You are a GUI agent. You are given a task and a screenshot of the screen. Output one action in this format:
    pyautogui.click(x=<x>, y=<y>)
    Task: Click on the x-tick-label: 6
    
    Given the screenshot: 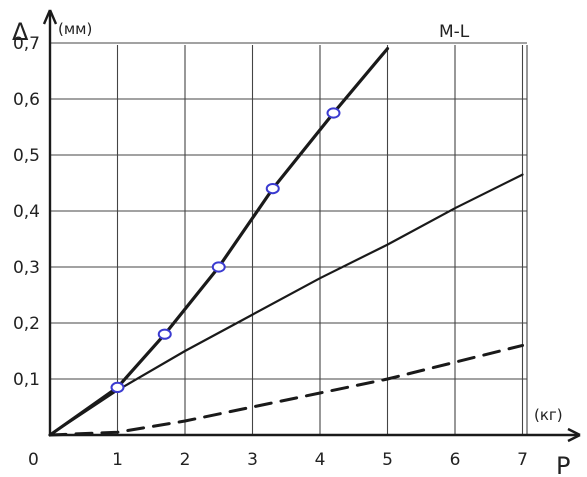 What is the action you would take?
    pyautogui.click(x=455, y=460)
    